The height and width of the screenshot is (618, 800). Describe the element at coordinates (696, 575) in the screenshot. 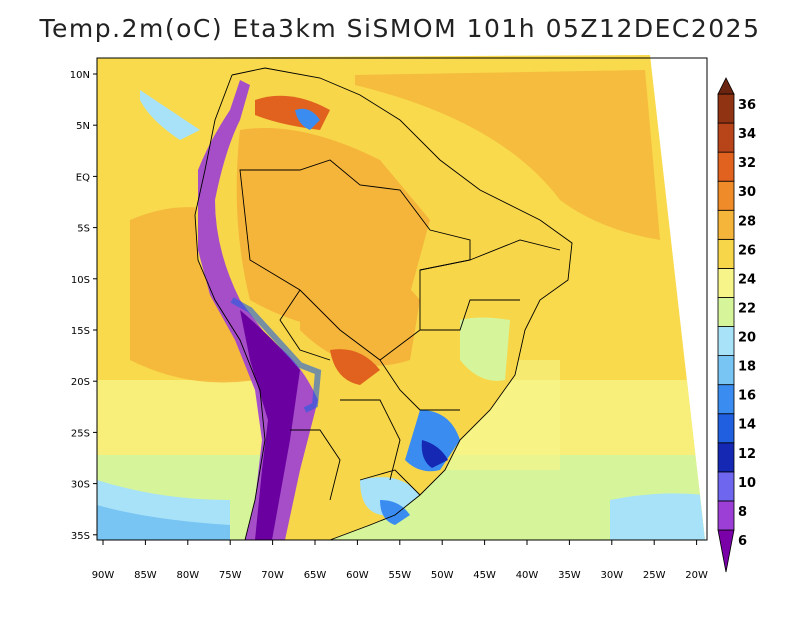

I see `lon-tick-label: 20W` at that location.